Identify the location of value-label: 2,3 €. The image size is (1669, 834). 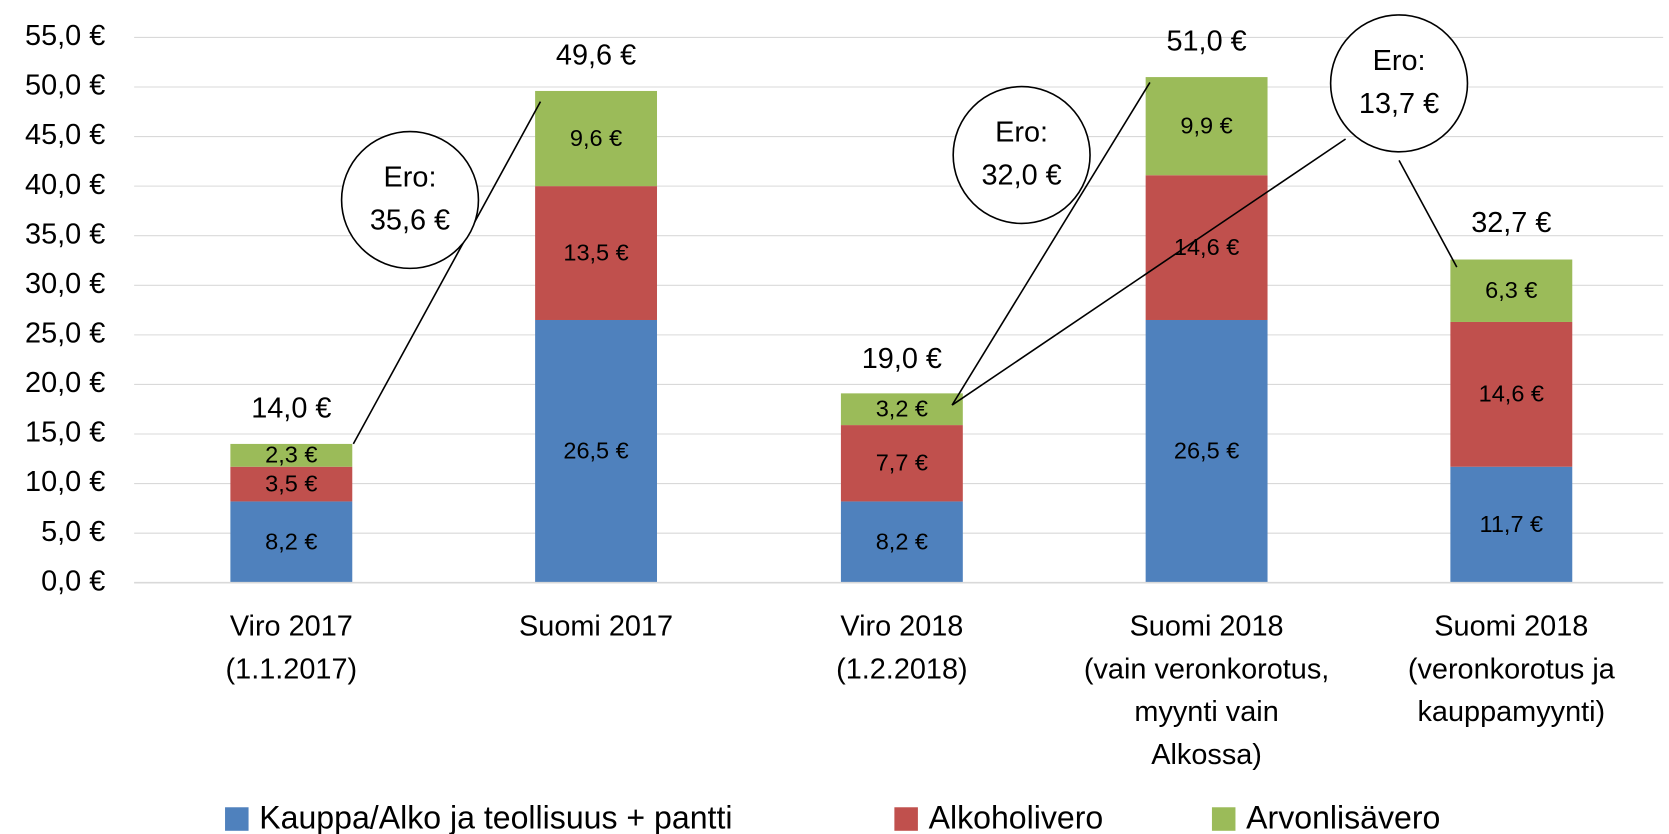
(291, 455).